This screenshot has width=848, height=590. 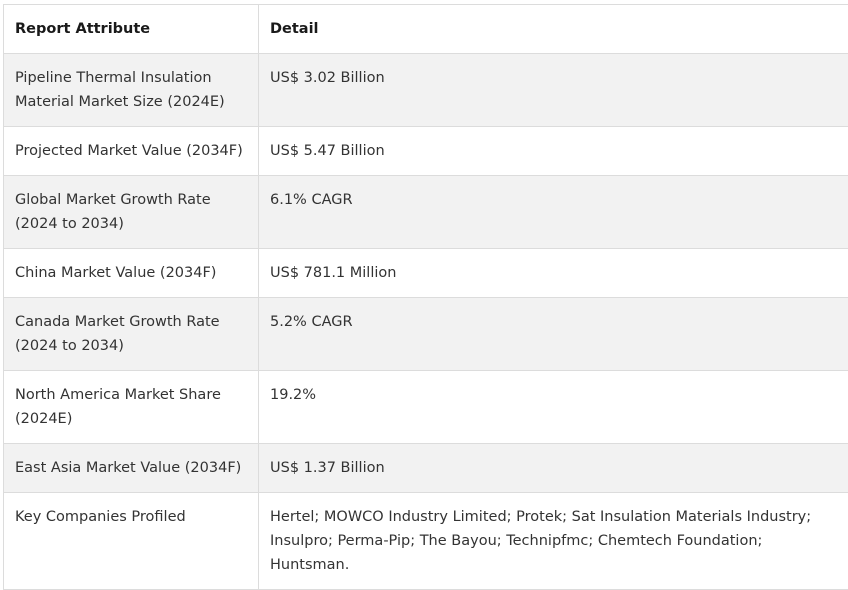 I want to click on attribute-cell: Projected Market Value (2034F), so click(x=131, y=151).